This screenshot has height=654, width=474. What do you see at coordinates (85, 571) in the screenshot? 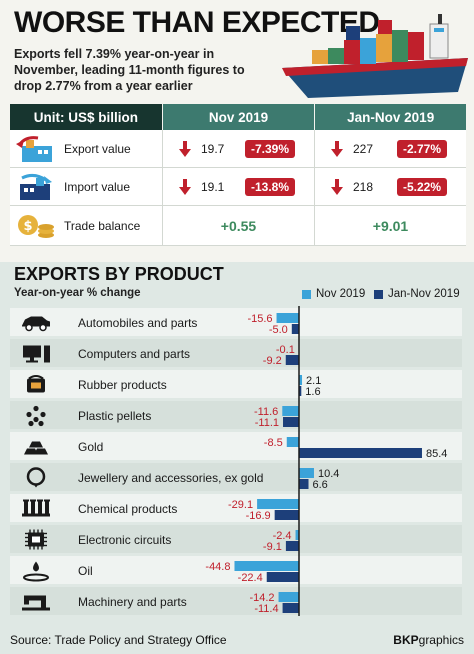
I see `category-label: Oil` at bounding box center [85, 571].